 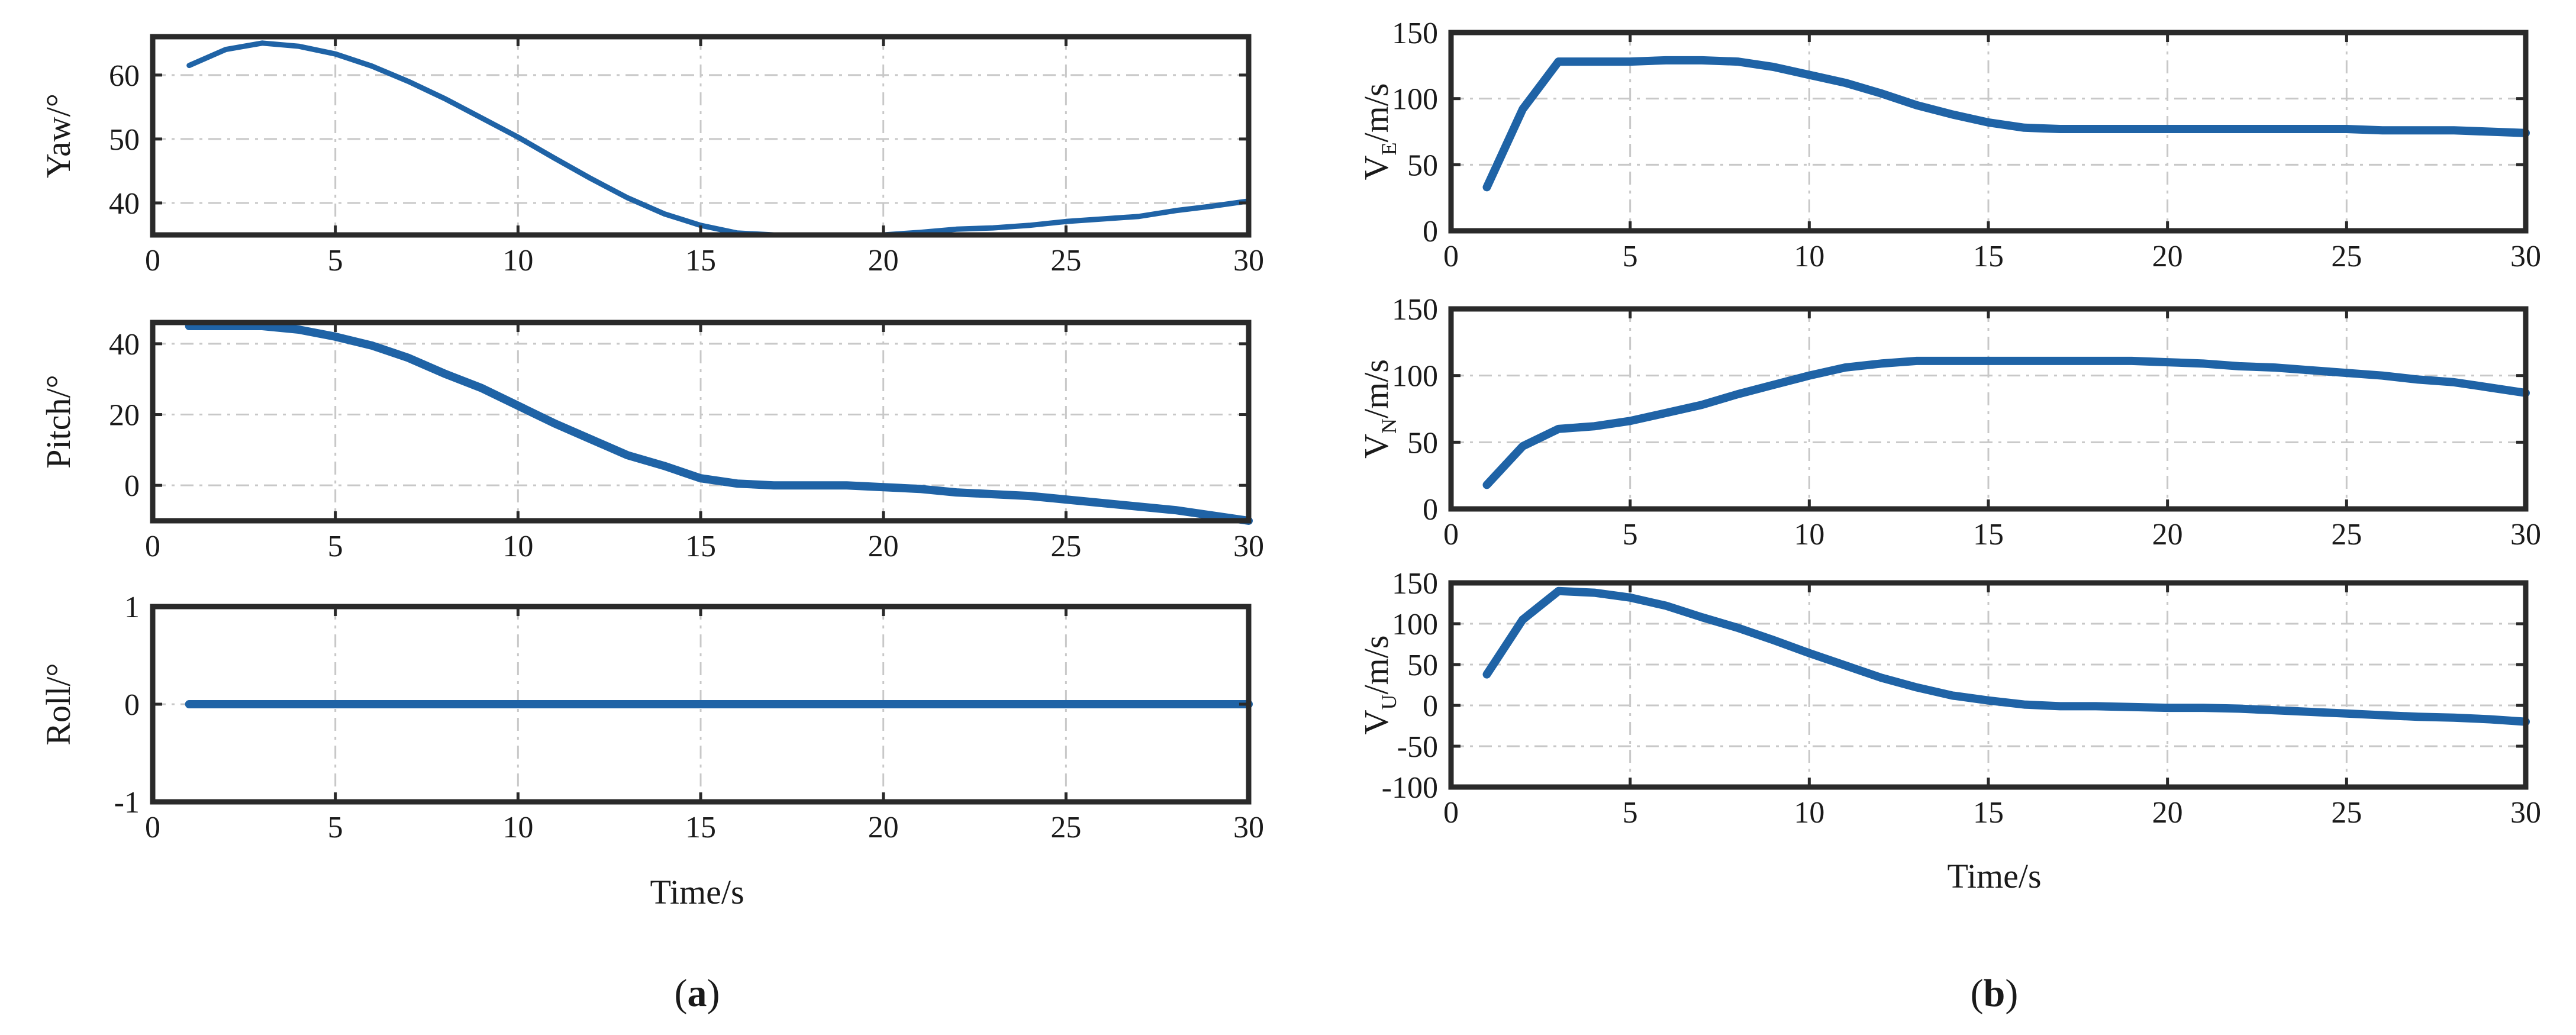 What do you see at coordinates (132, 705) in the screenshot?
I see `chart-3-ytick-label-1: 0` at bounding box center [132, 705].